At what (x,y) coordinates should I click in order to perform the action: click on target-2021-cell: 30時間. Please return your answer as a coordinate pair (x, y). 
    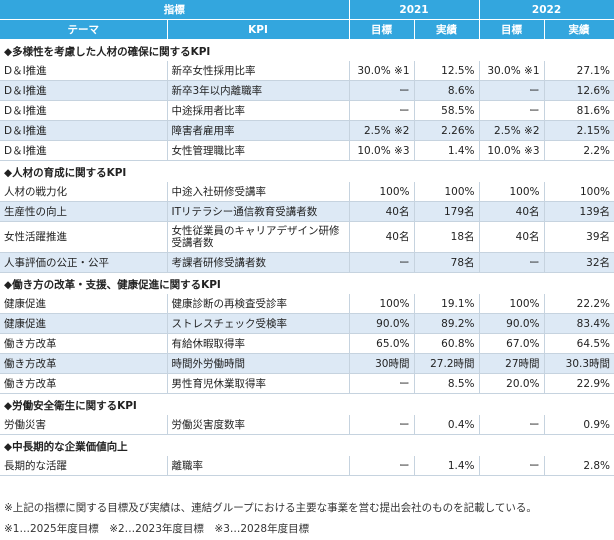
    Looking at the image, I should click on (381, 363).